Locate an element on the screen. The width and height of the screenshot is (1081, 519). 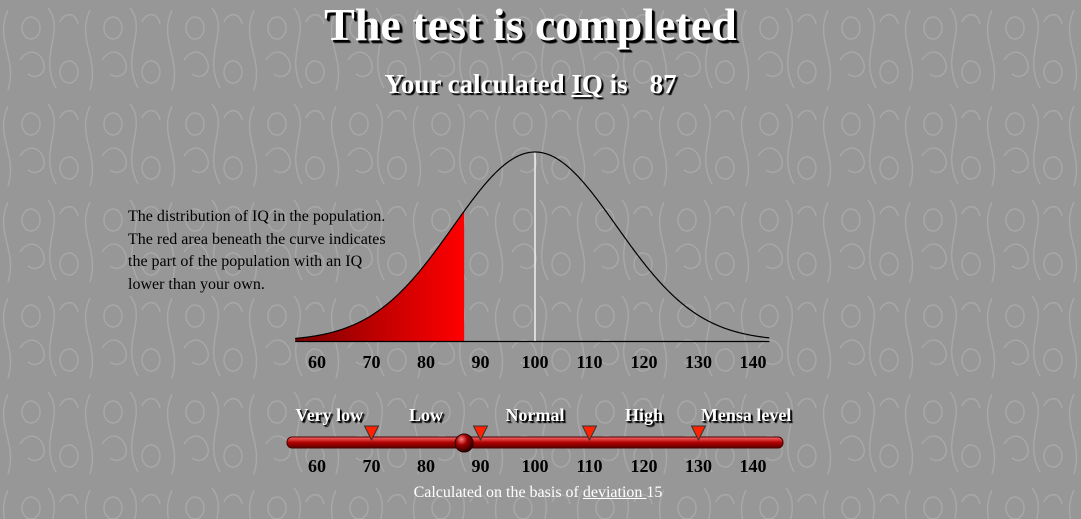
category-low: Low is located at coordinates (426, 415).